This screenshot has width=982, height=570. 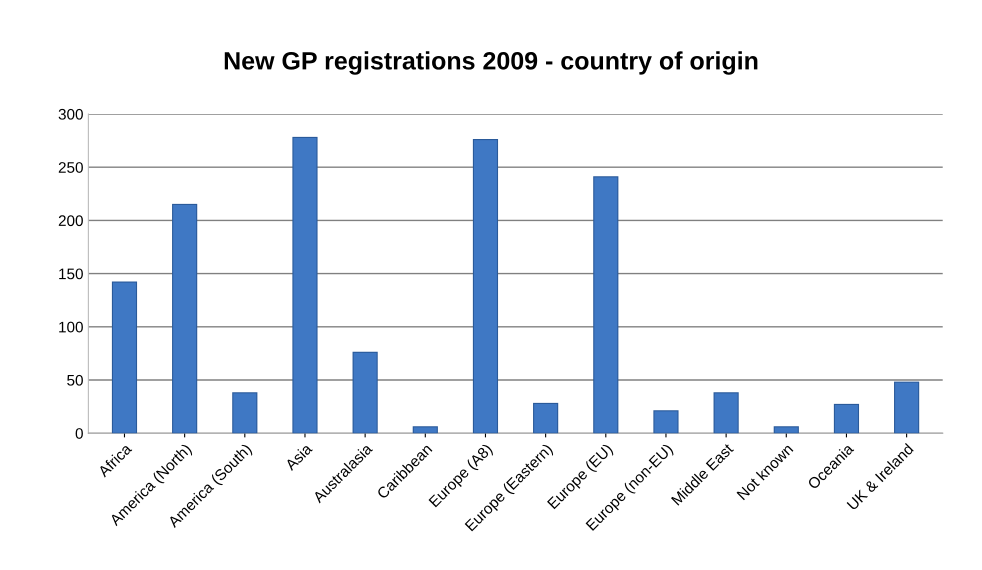 What do you see at coordinates (79, 433) in the screenshot?
I see `y-tick-label: 0` at bounding box center [79, 433].